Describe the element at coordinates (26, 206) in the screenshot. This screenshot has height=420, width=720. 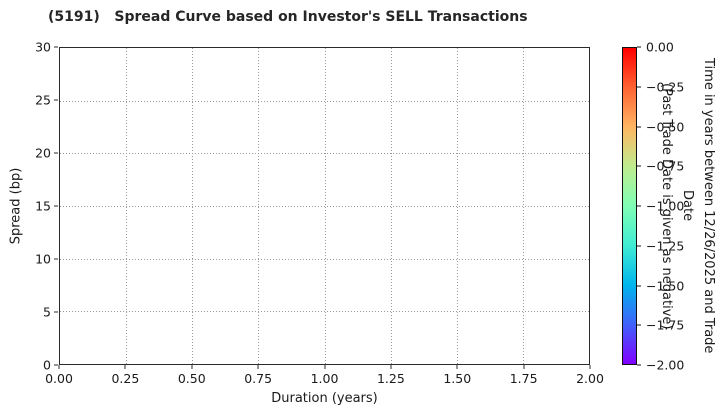
I see `y-axis-tick-labels: 30 25 20 15 10 5 0` at that location.